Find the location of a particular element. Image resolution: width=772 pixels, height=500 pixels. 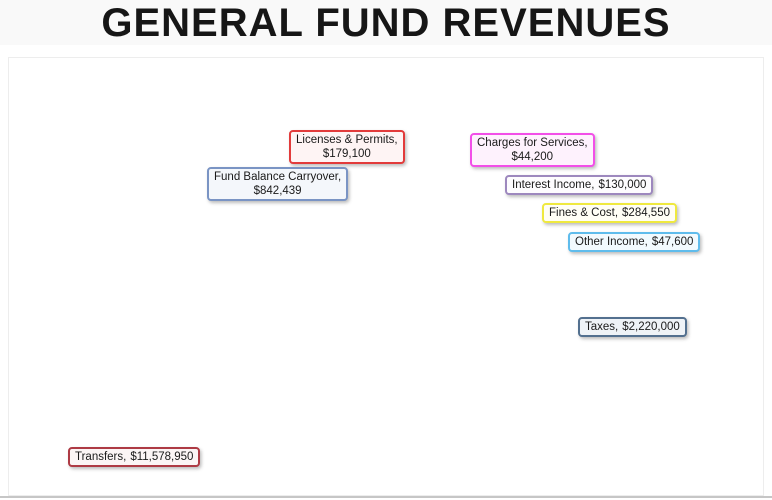

callout-label: Fund Balance Carryover, is located at coordinates (278, 177).